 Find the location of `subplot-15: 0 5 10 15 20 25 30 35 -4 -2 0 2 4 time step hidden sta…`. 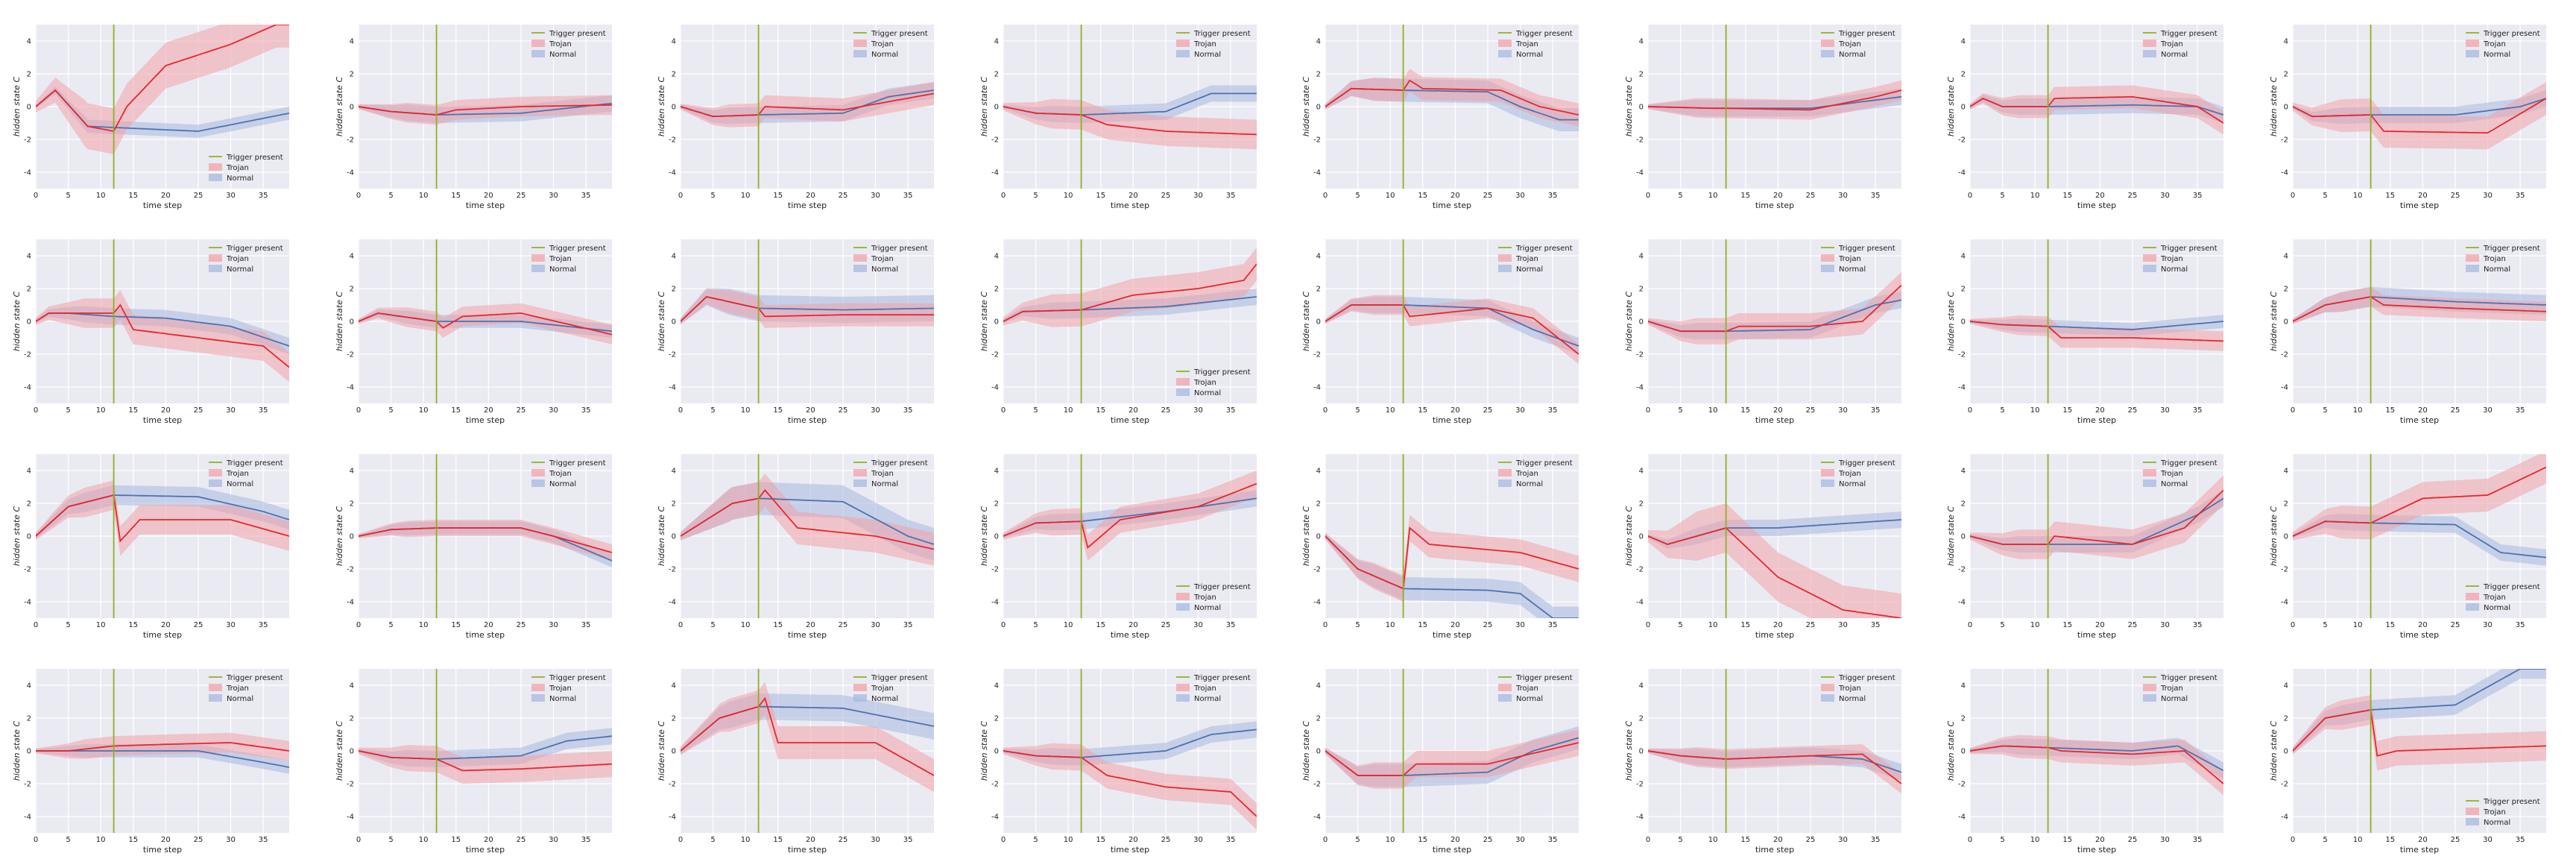

subplot-15: 0 5 10 15 20 25 30 35 -4 -2 0 2 4 time step hidden sta… is located at coordinates (2084, 332).